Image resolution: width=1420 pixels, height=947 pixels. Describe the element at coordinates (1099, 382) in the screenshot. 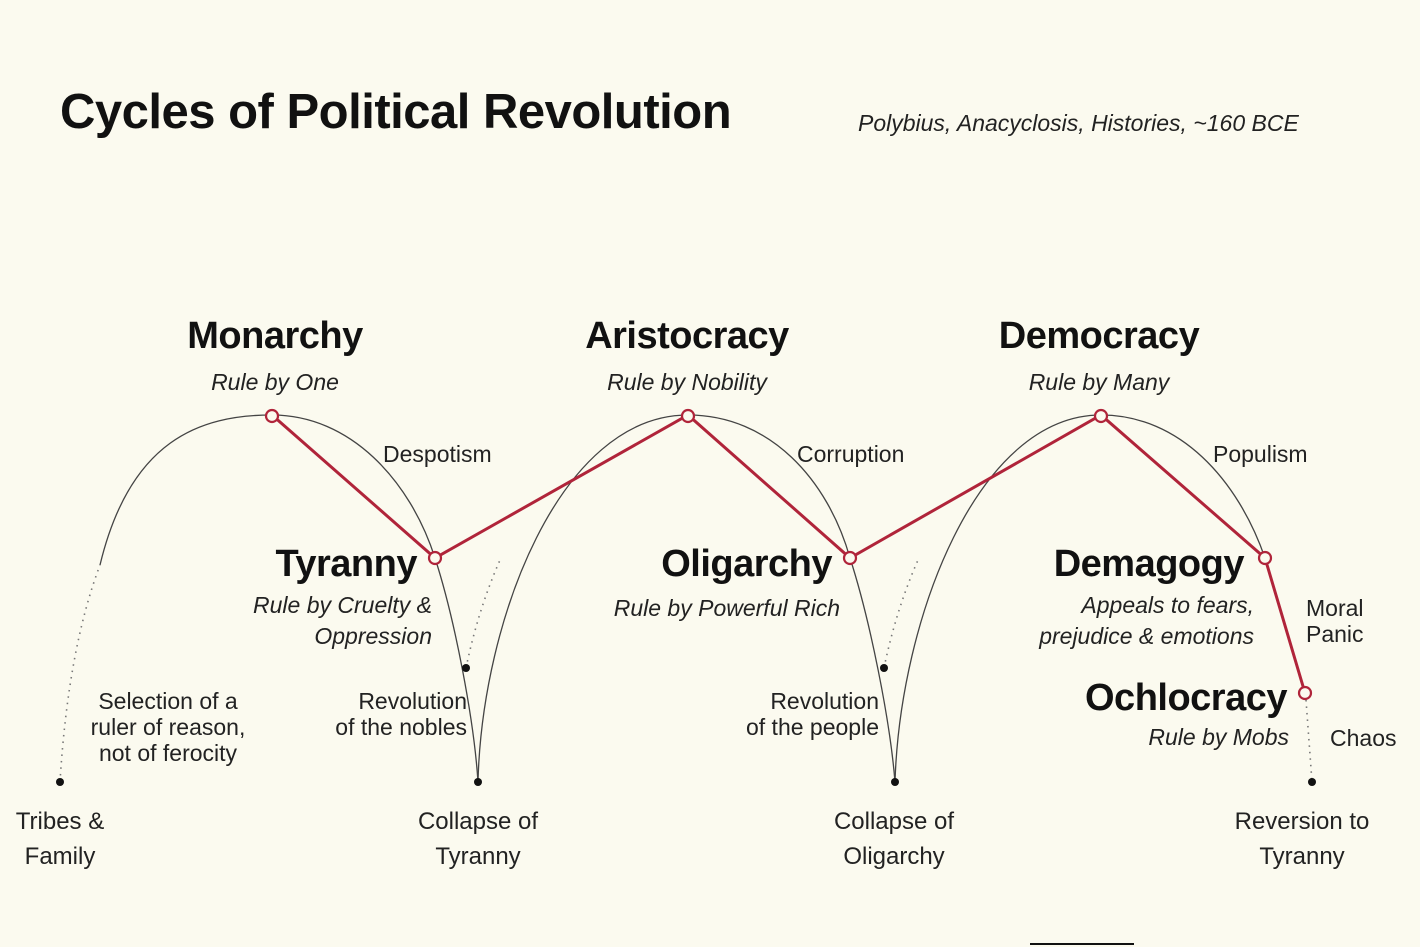

I see `stage-democracy-desc: Rule by Many` at that location.